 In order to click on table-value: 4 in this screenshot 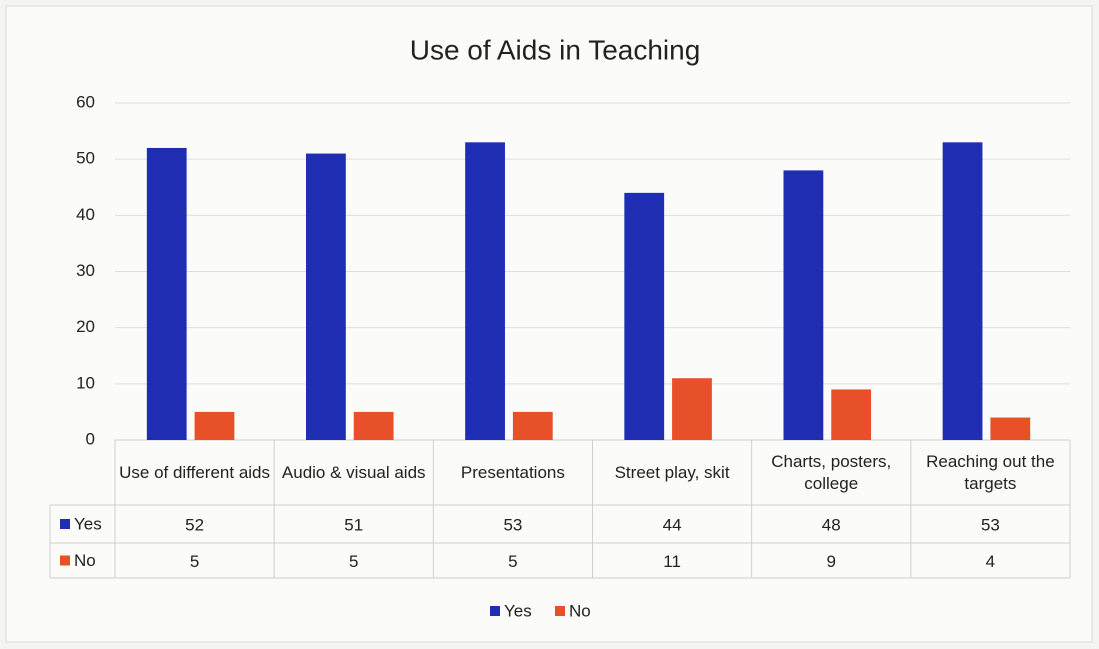, I will do `click(990, 561)`.